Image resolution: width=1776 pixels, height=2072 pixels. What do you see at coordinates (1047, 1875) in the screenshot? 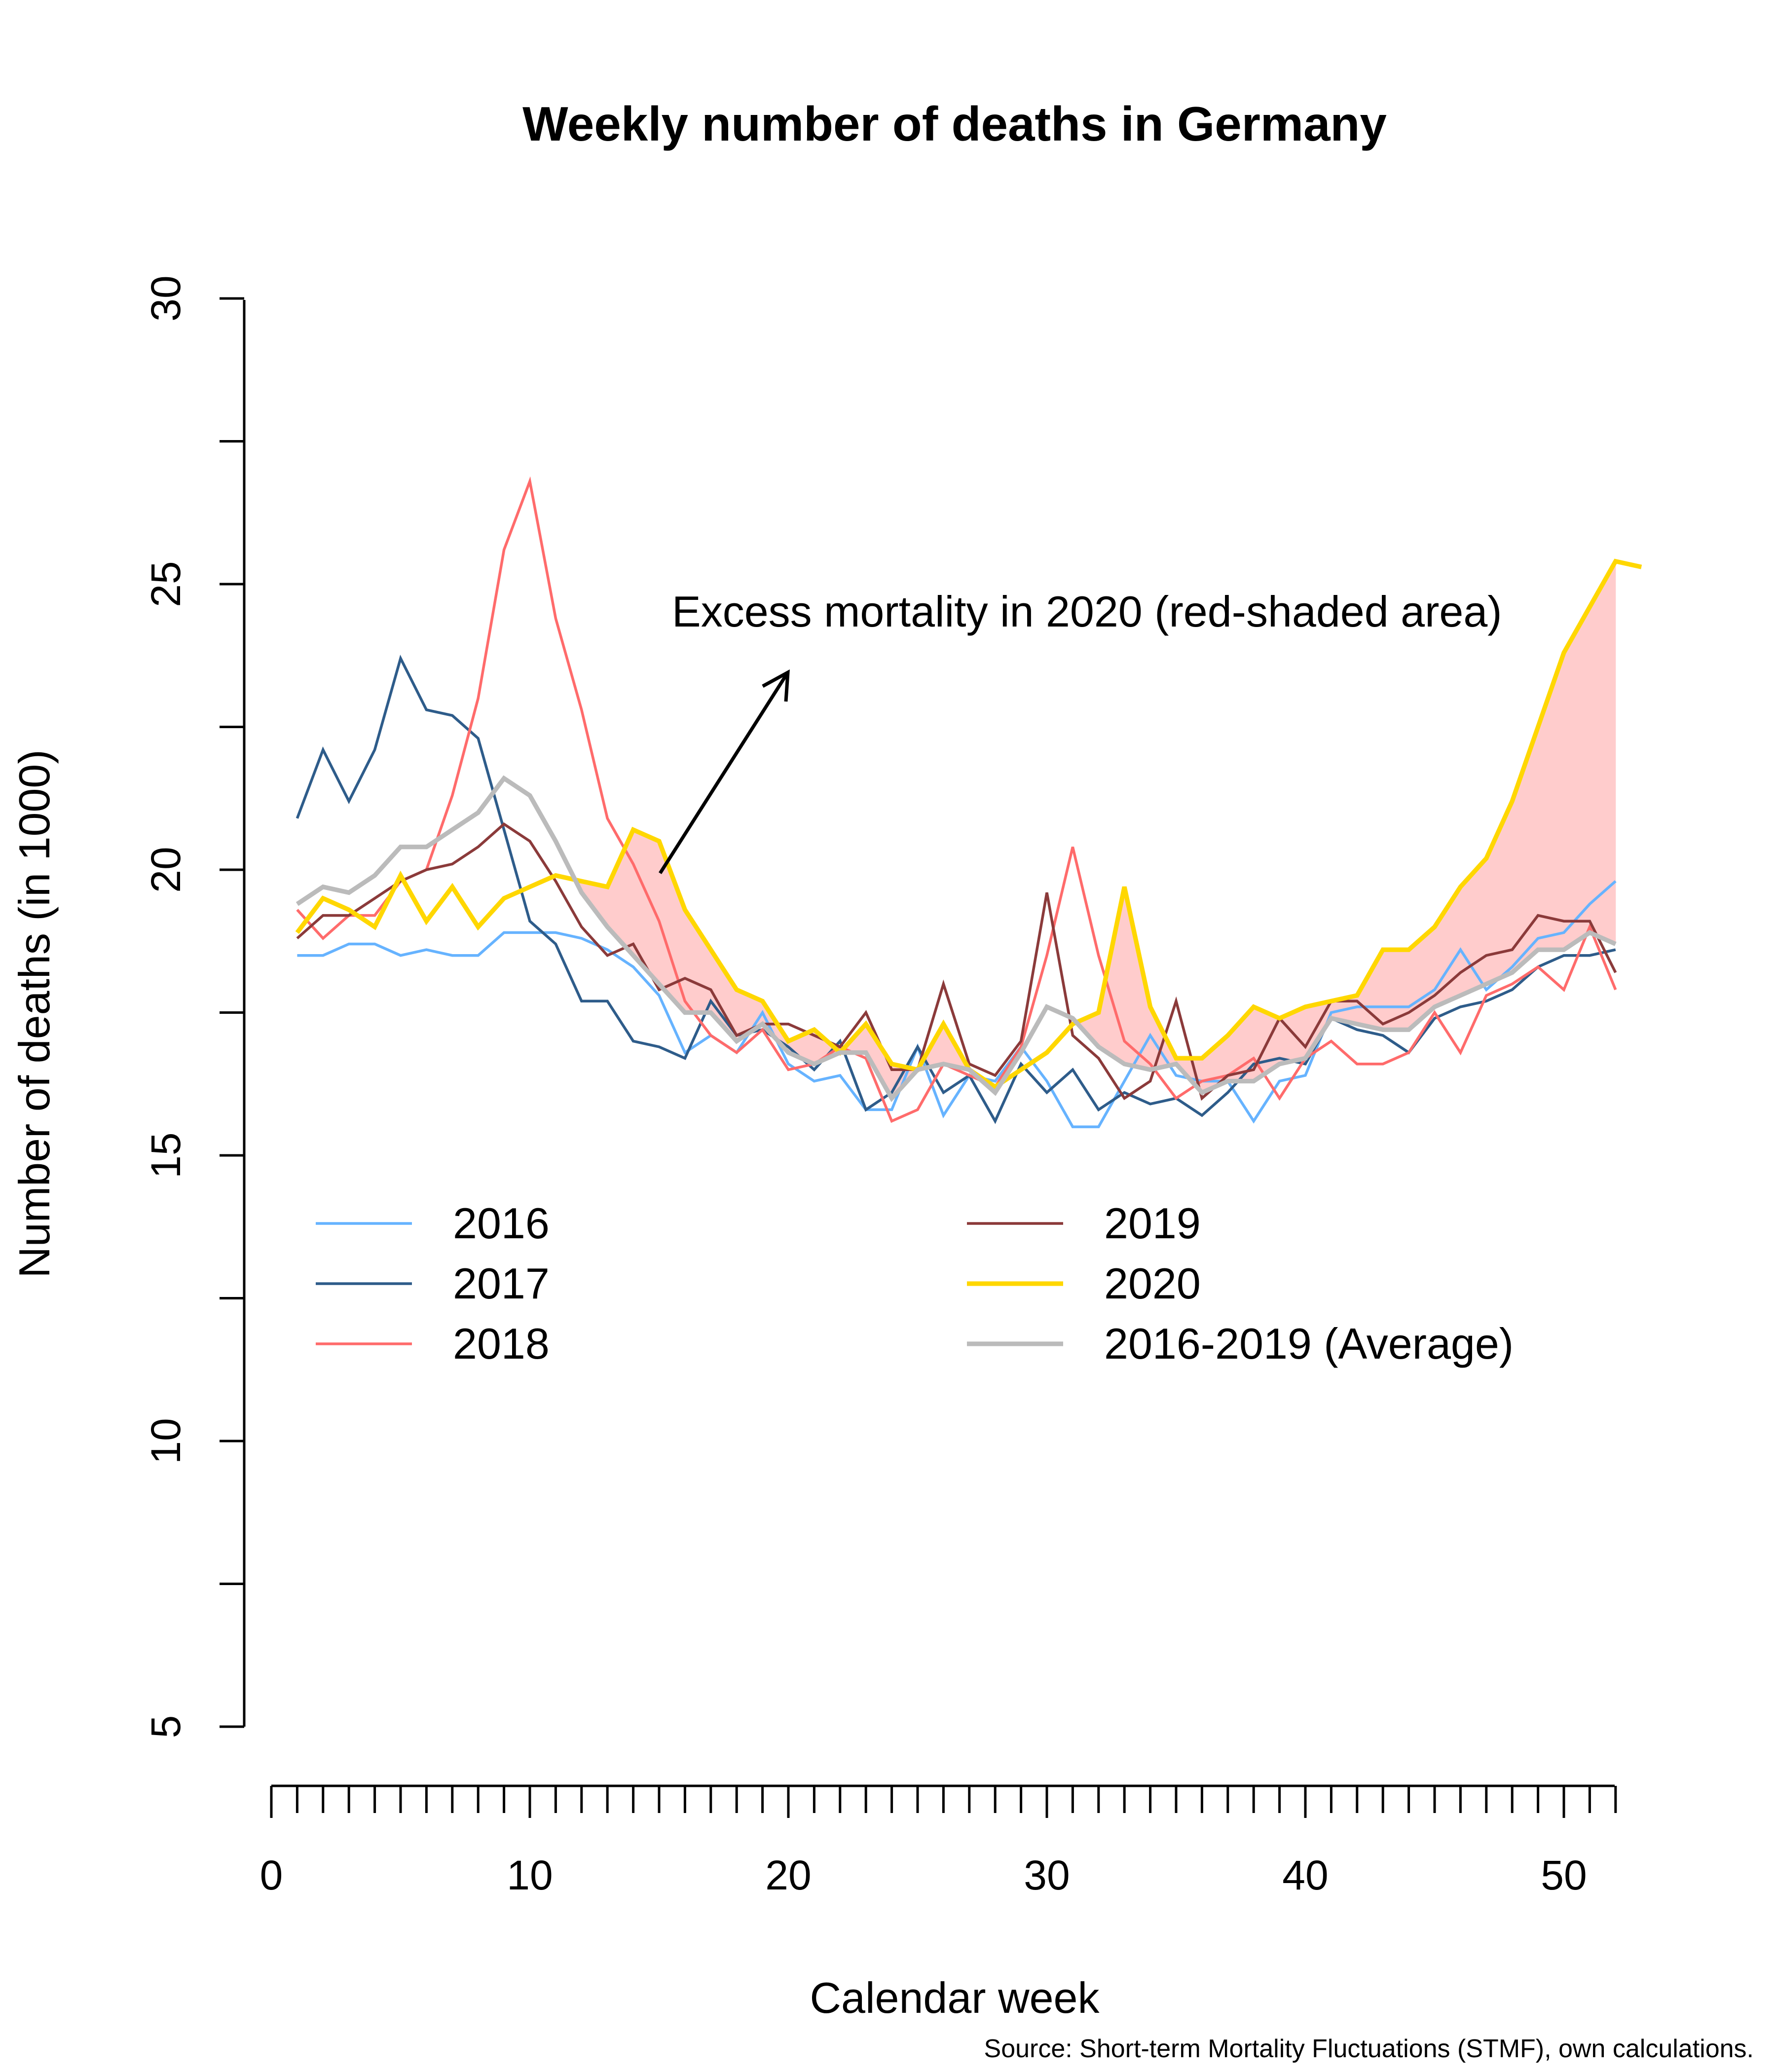
I see `x-tick-label: 30` at bounding box center [1047, 1875].